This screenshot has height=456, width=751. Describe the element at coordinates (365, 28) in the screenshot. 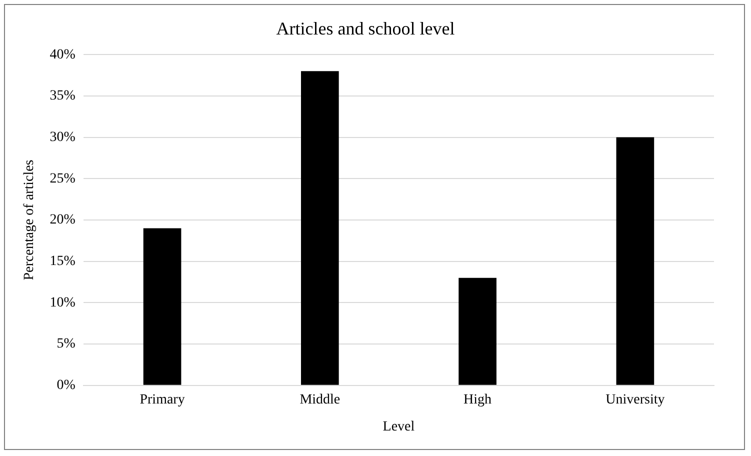

I see `chart-title: Articles and school level` at that location.